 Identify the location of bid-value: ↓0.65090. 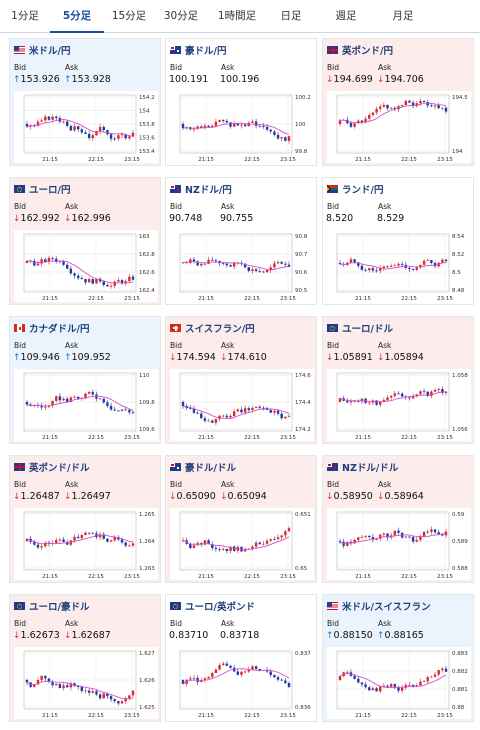
(192, 496).